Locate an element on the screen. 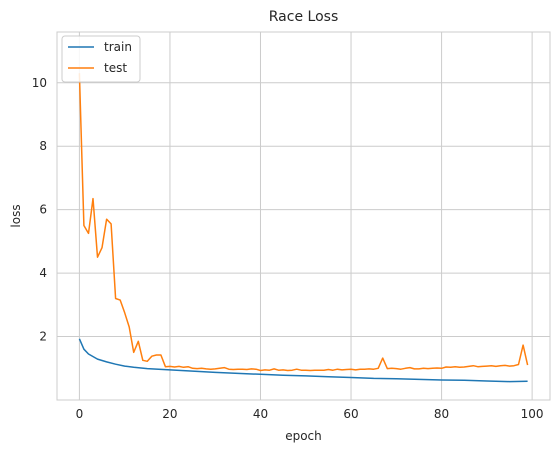 The image size is (560, 453). y-tick-label: 8 is located at coordinates (43, 146).